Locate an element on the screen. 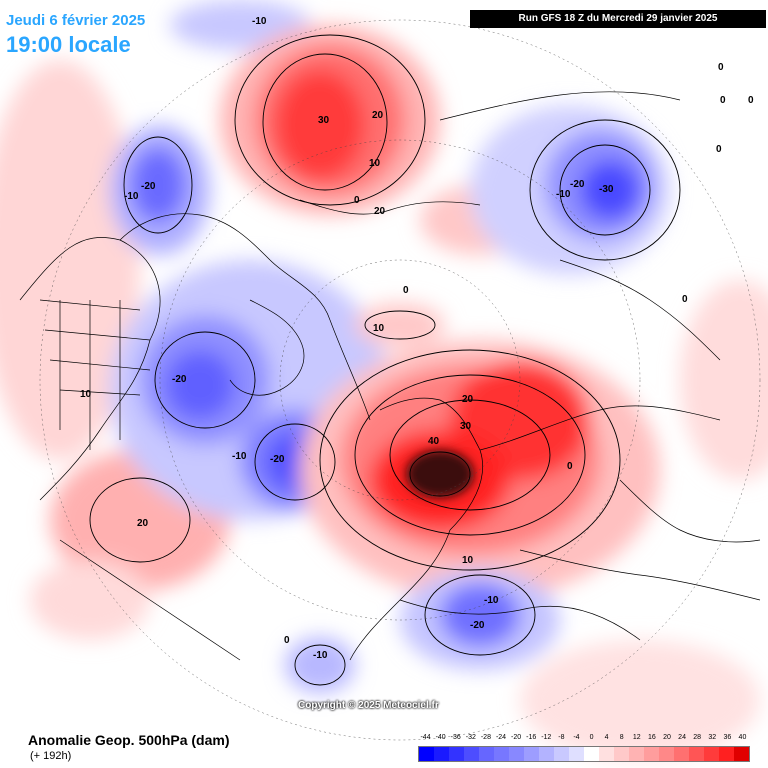 The image size is (768, 768). scale-label: -40 is located at coordinates (440, 737).